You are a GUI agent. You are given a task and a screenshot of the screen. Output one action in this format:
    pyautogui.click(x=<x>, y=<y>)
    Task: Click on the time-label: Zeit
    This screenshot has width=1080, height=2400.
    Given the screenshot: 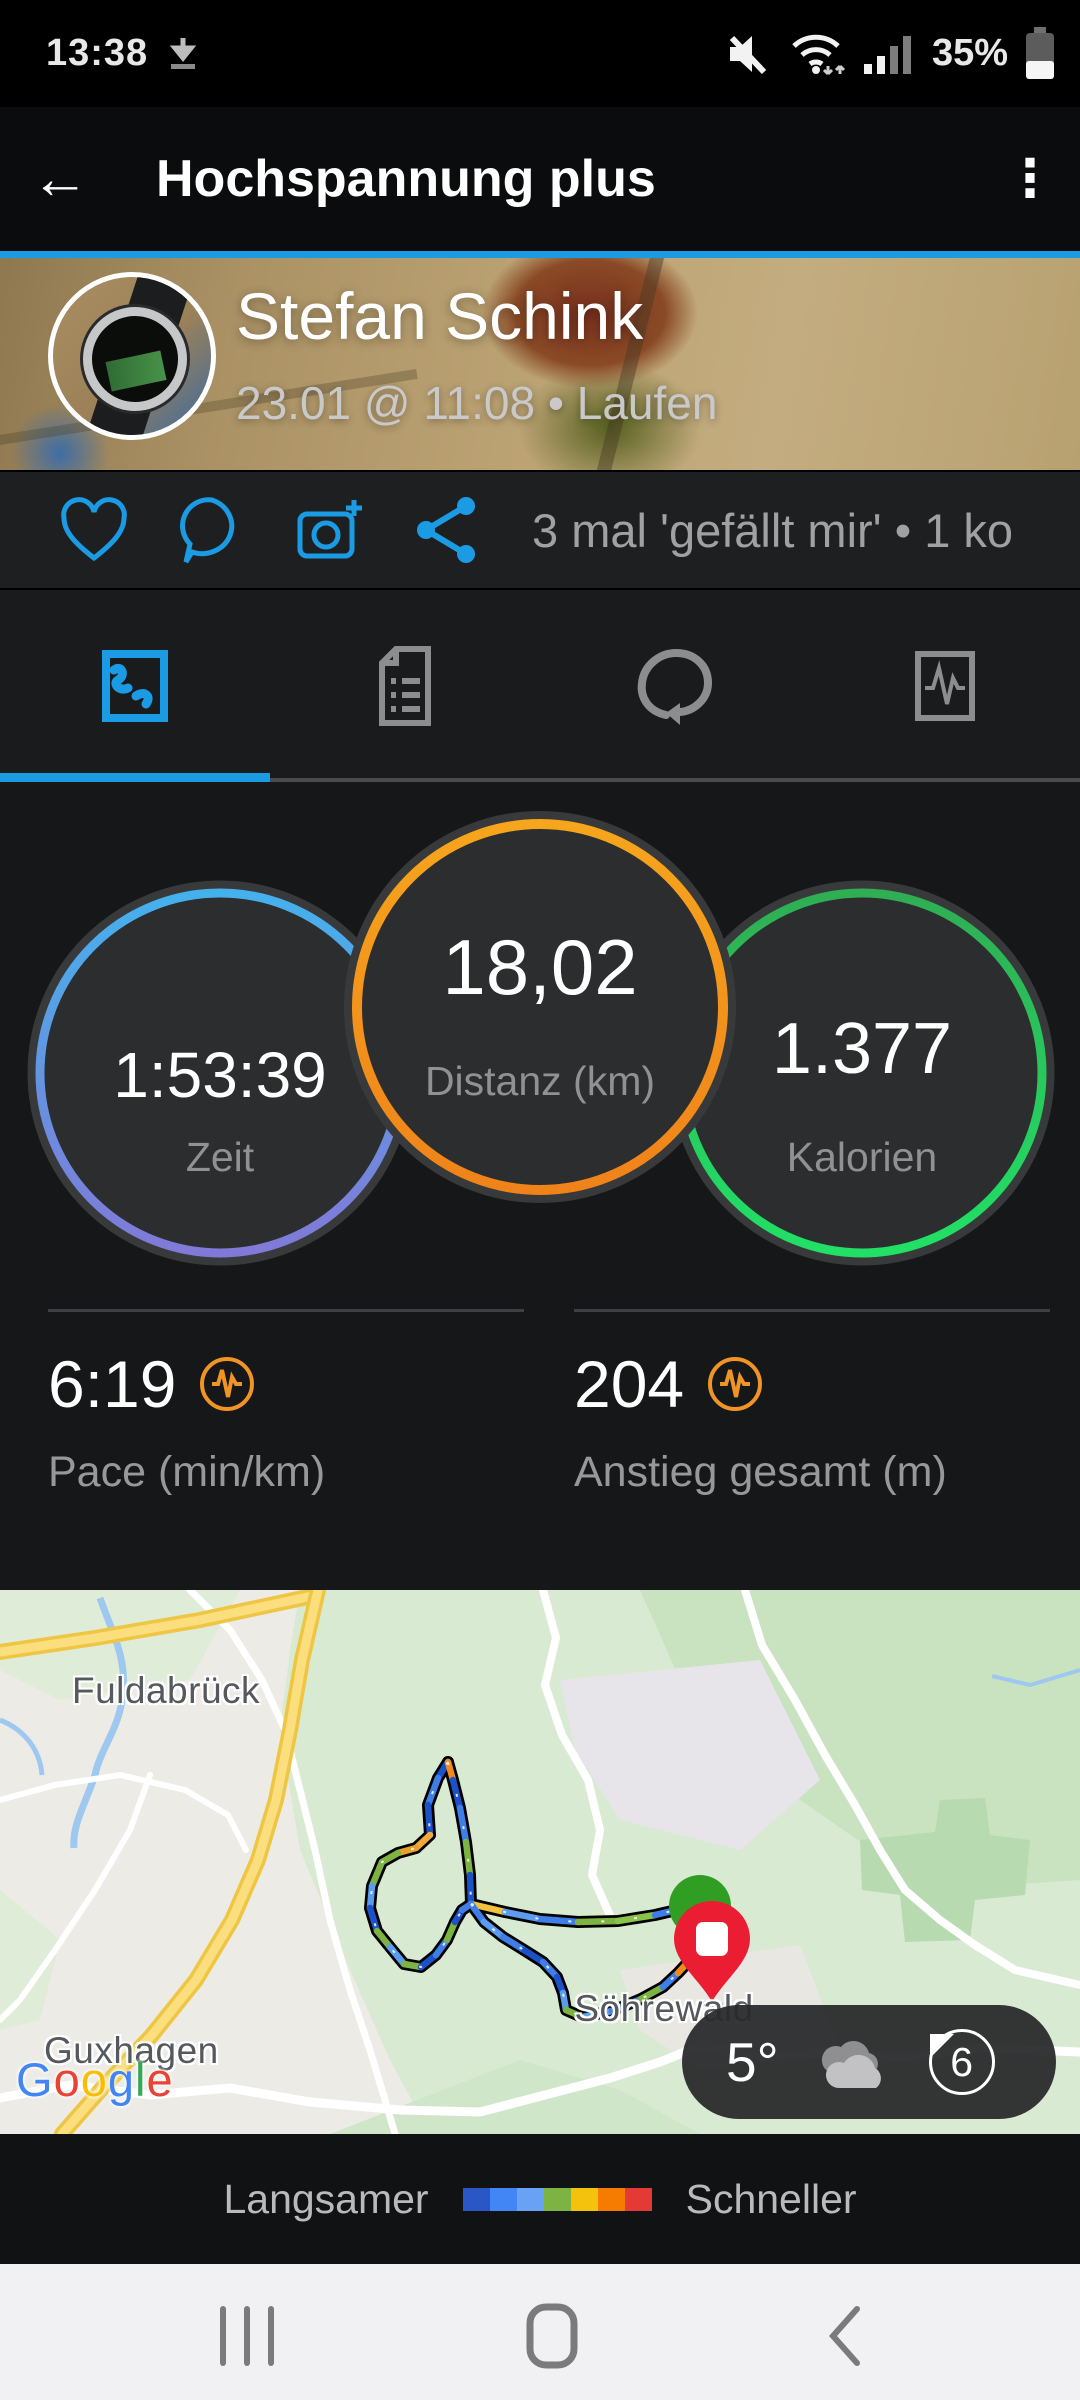 What is the action you would take?
    pyautogui.click(x=220, y=1157)
    